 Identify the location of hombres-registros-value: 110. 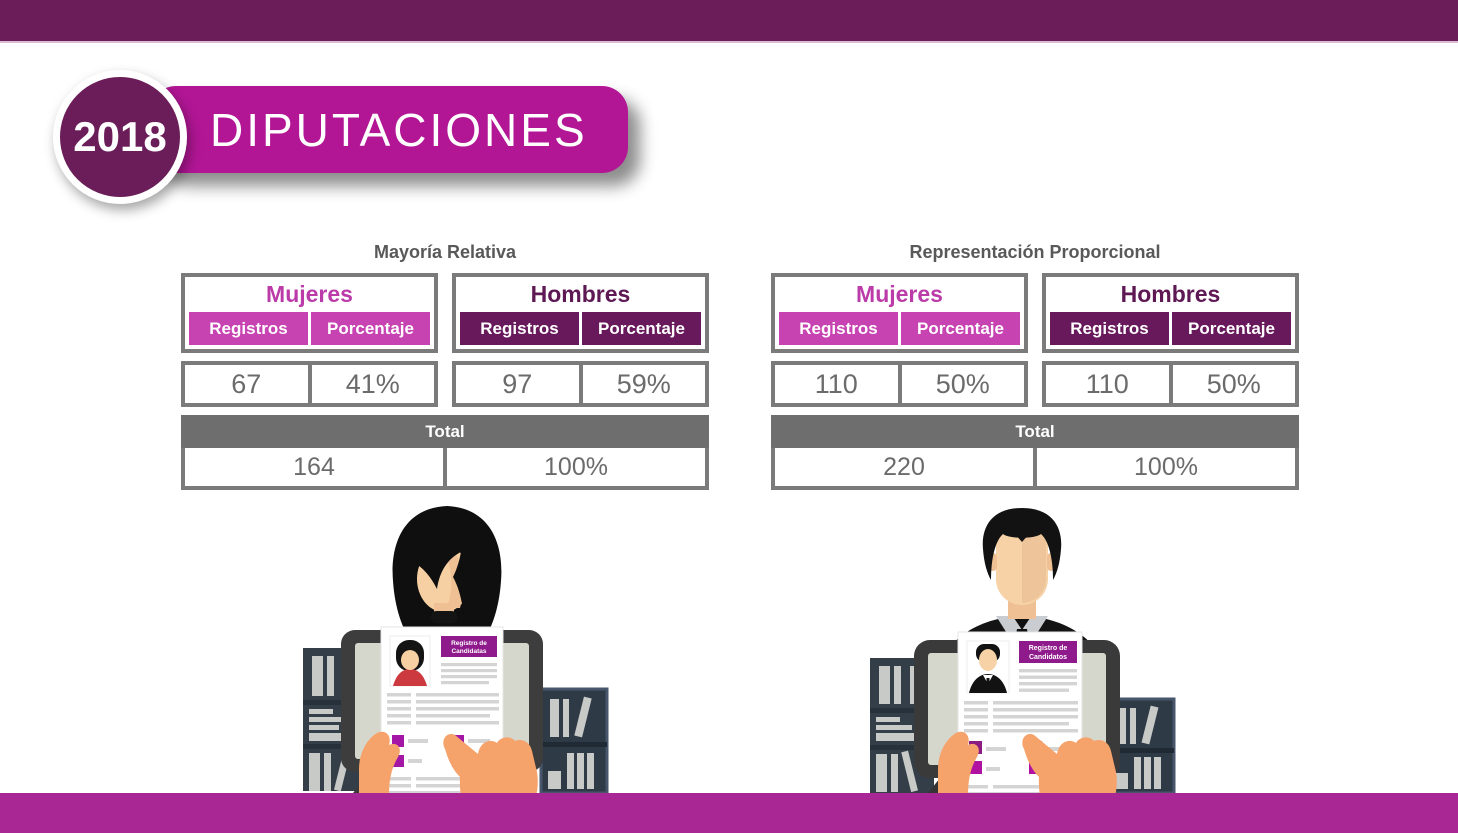
(1107, 383).